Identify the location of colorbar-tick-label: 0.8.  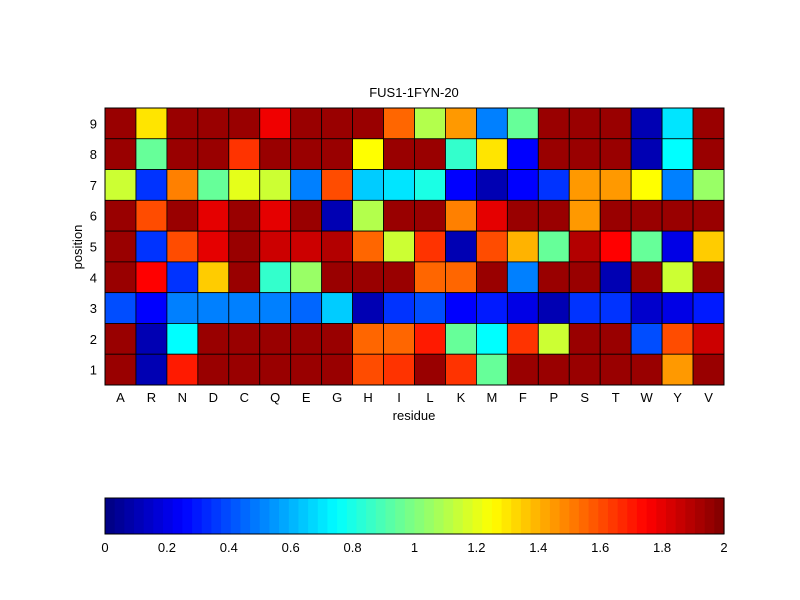
(353, 547).